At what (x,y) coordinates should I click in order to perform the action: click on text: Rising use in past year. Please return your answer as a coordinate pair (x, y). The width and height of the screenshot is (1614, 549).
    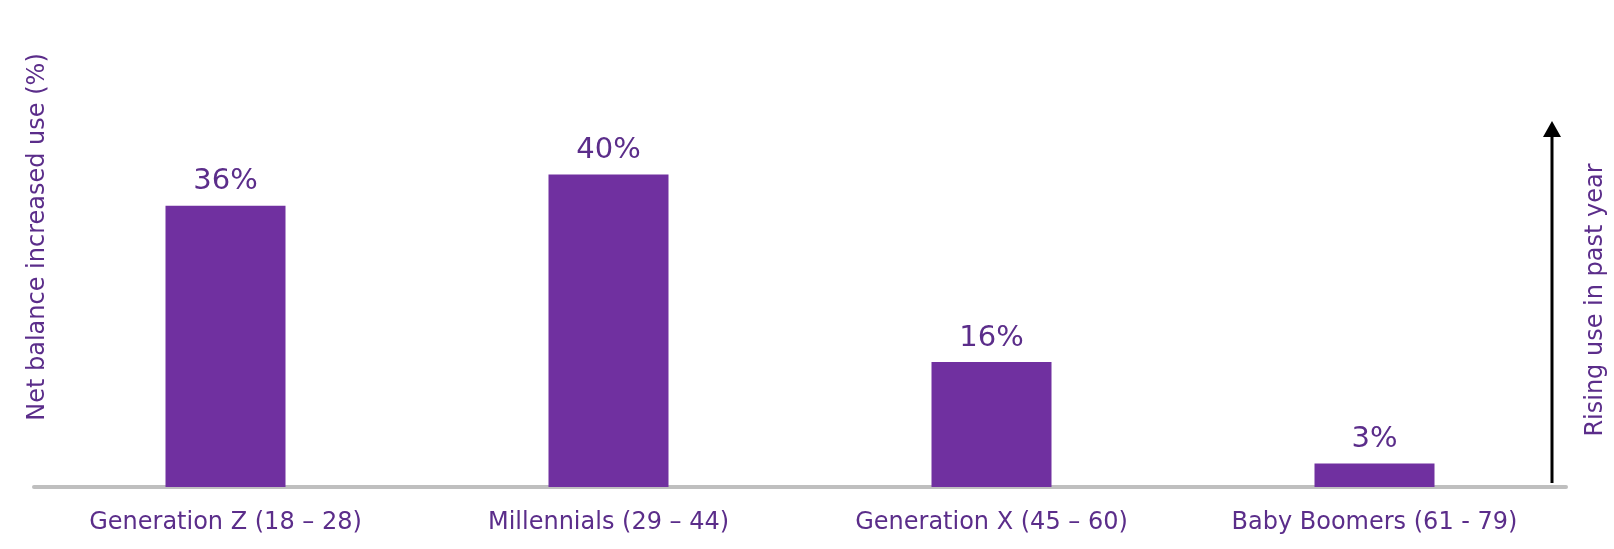
    Looking at the image, I should click on (1593, 300).